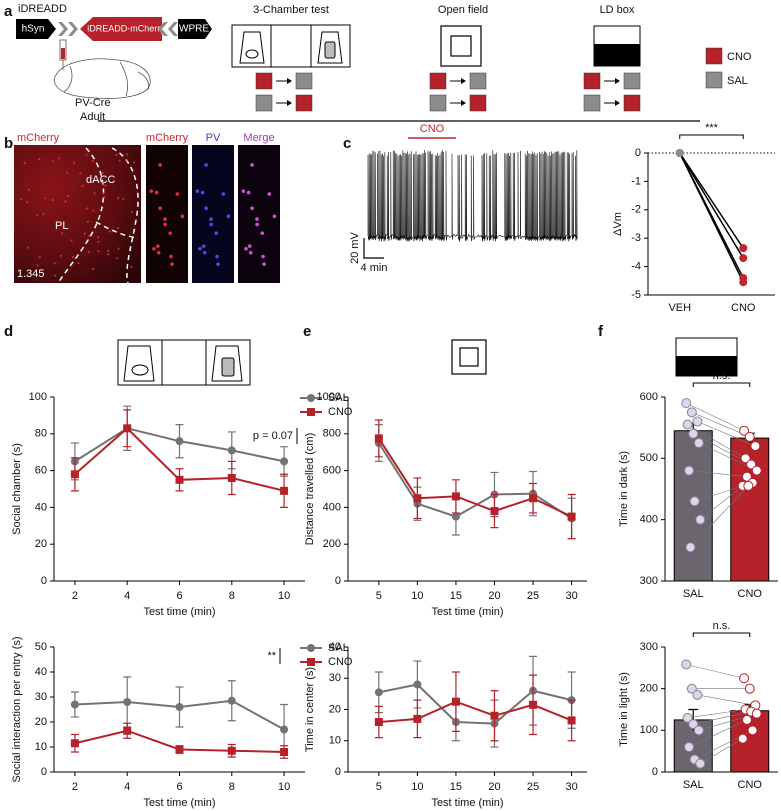 The width and height of the screenshot is (781, 811). What do you see at coordinates (332, 434) in the screenshot?
I see `y-tick-label: 800` at bounding box center [332, 434].